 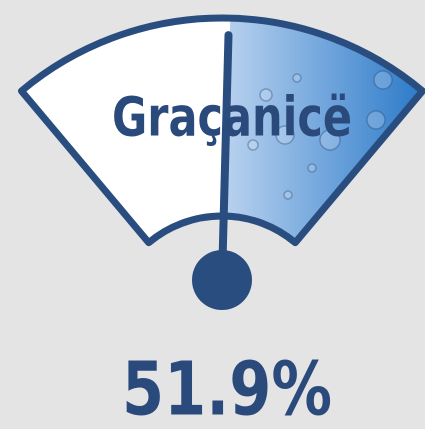 What do you see at coordinates (225, 157) in the screenshot?
I see `gauge-needle` at bounding box center [225, 157].